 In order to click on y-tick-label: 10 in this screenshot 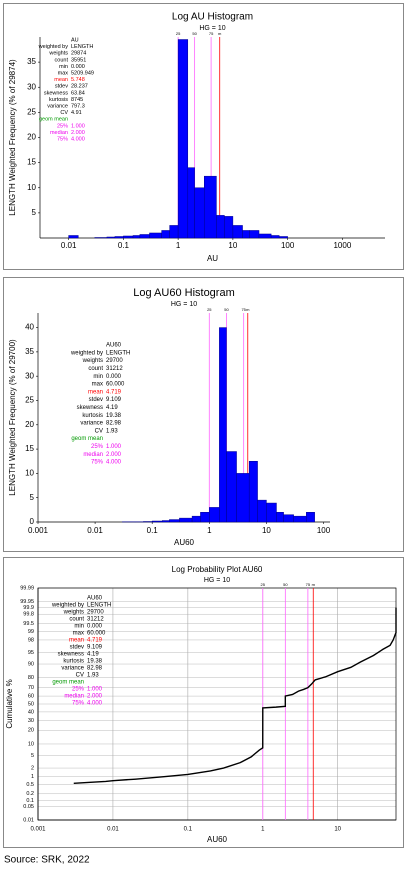, I will do `click(31, 187)`.